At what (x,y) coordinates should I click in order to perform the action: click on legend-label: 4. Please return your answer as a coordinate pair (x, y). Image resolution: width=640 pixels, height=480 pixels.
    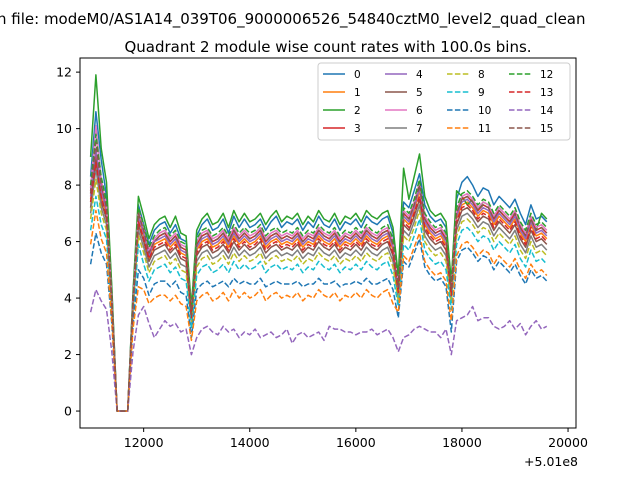
    Looking at the image, I should click on (419, 75).